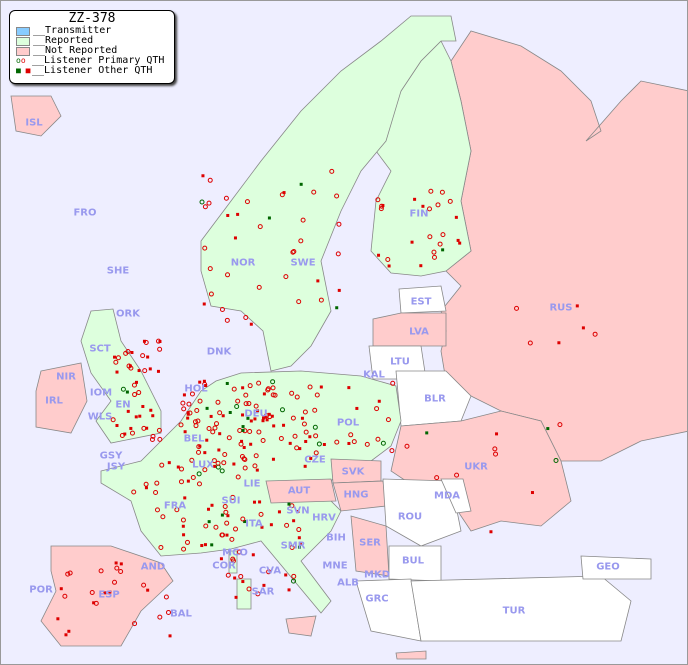 The height and width of the screenshot is (665, 688). Describe the element at coordinates (101, 393) in the screenshot. I see `country-label-iom: IOM` at that location.